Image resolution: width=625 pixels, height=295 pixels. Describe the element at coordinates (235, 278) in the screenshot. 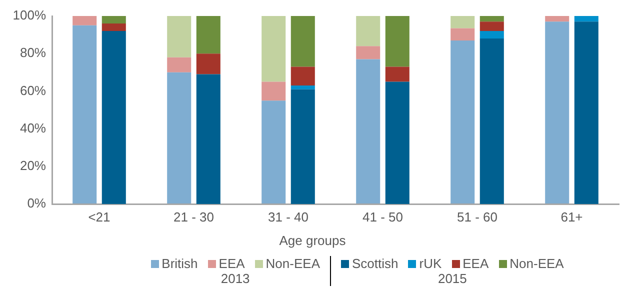

I see `legend-title: 2013` at that location.